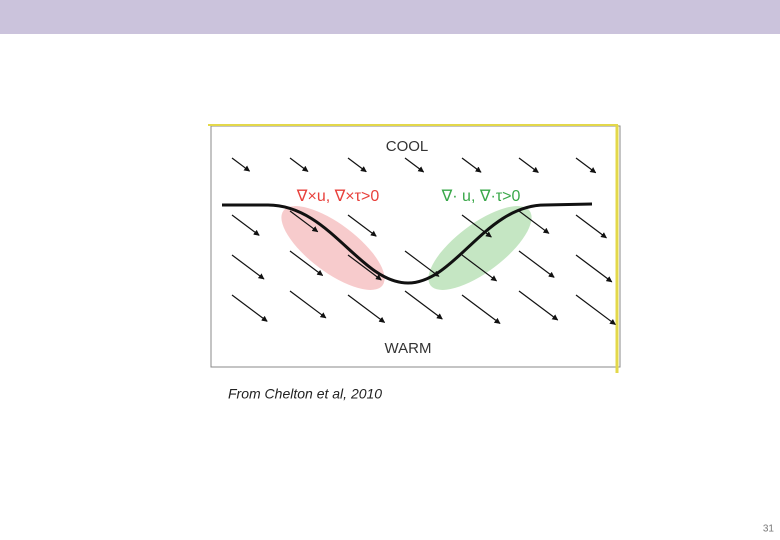 Image resolution: width=780 pixels, height=540 pixels. I want to click on warm-label: WARM, so click(408, 348).